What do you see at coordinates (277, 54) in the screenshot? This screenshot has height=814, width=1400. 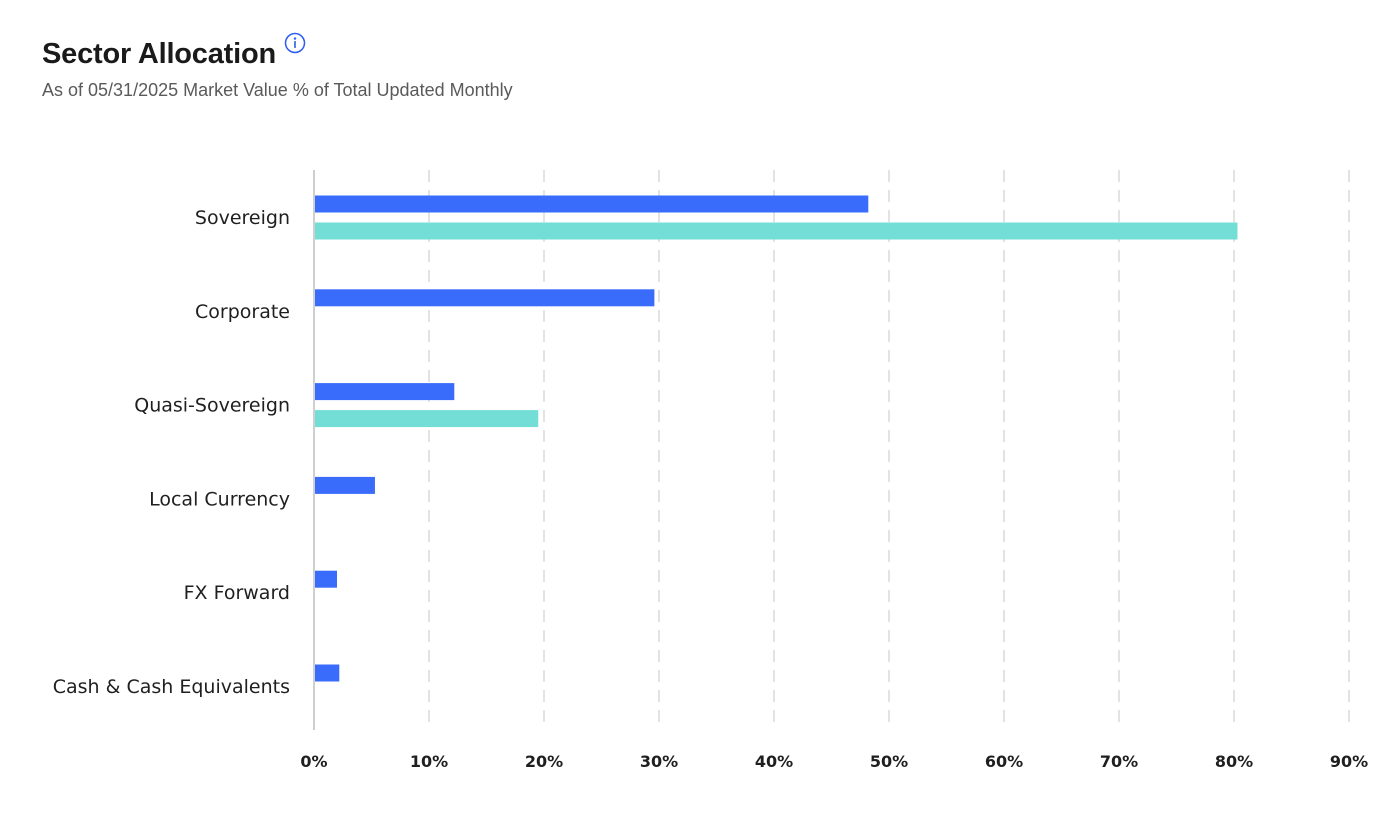 I see `title-row: Sector Allocation` at bounding box center [277, 54].